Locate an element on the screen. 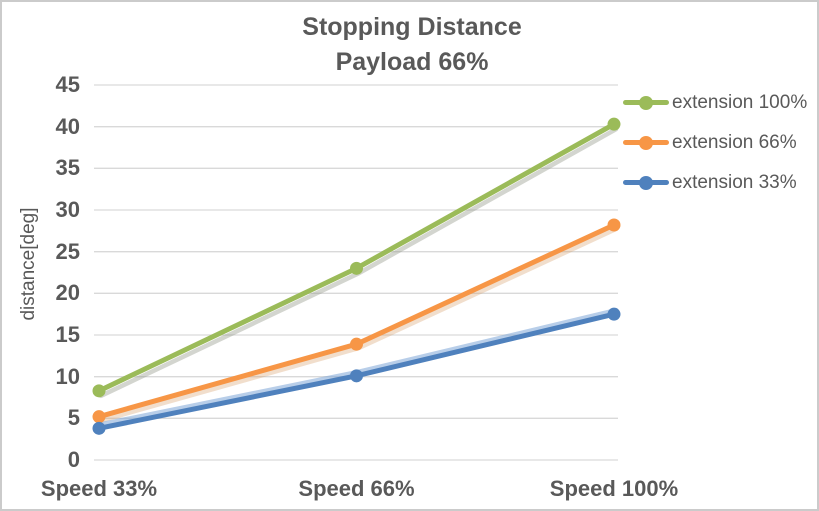 The width and height of the screenshot is (819, 511). y-tick-label-35: 35 is located at coordinates (67, 168).